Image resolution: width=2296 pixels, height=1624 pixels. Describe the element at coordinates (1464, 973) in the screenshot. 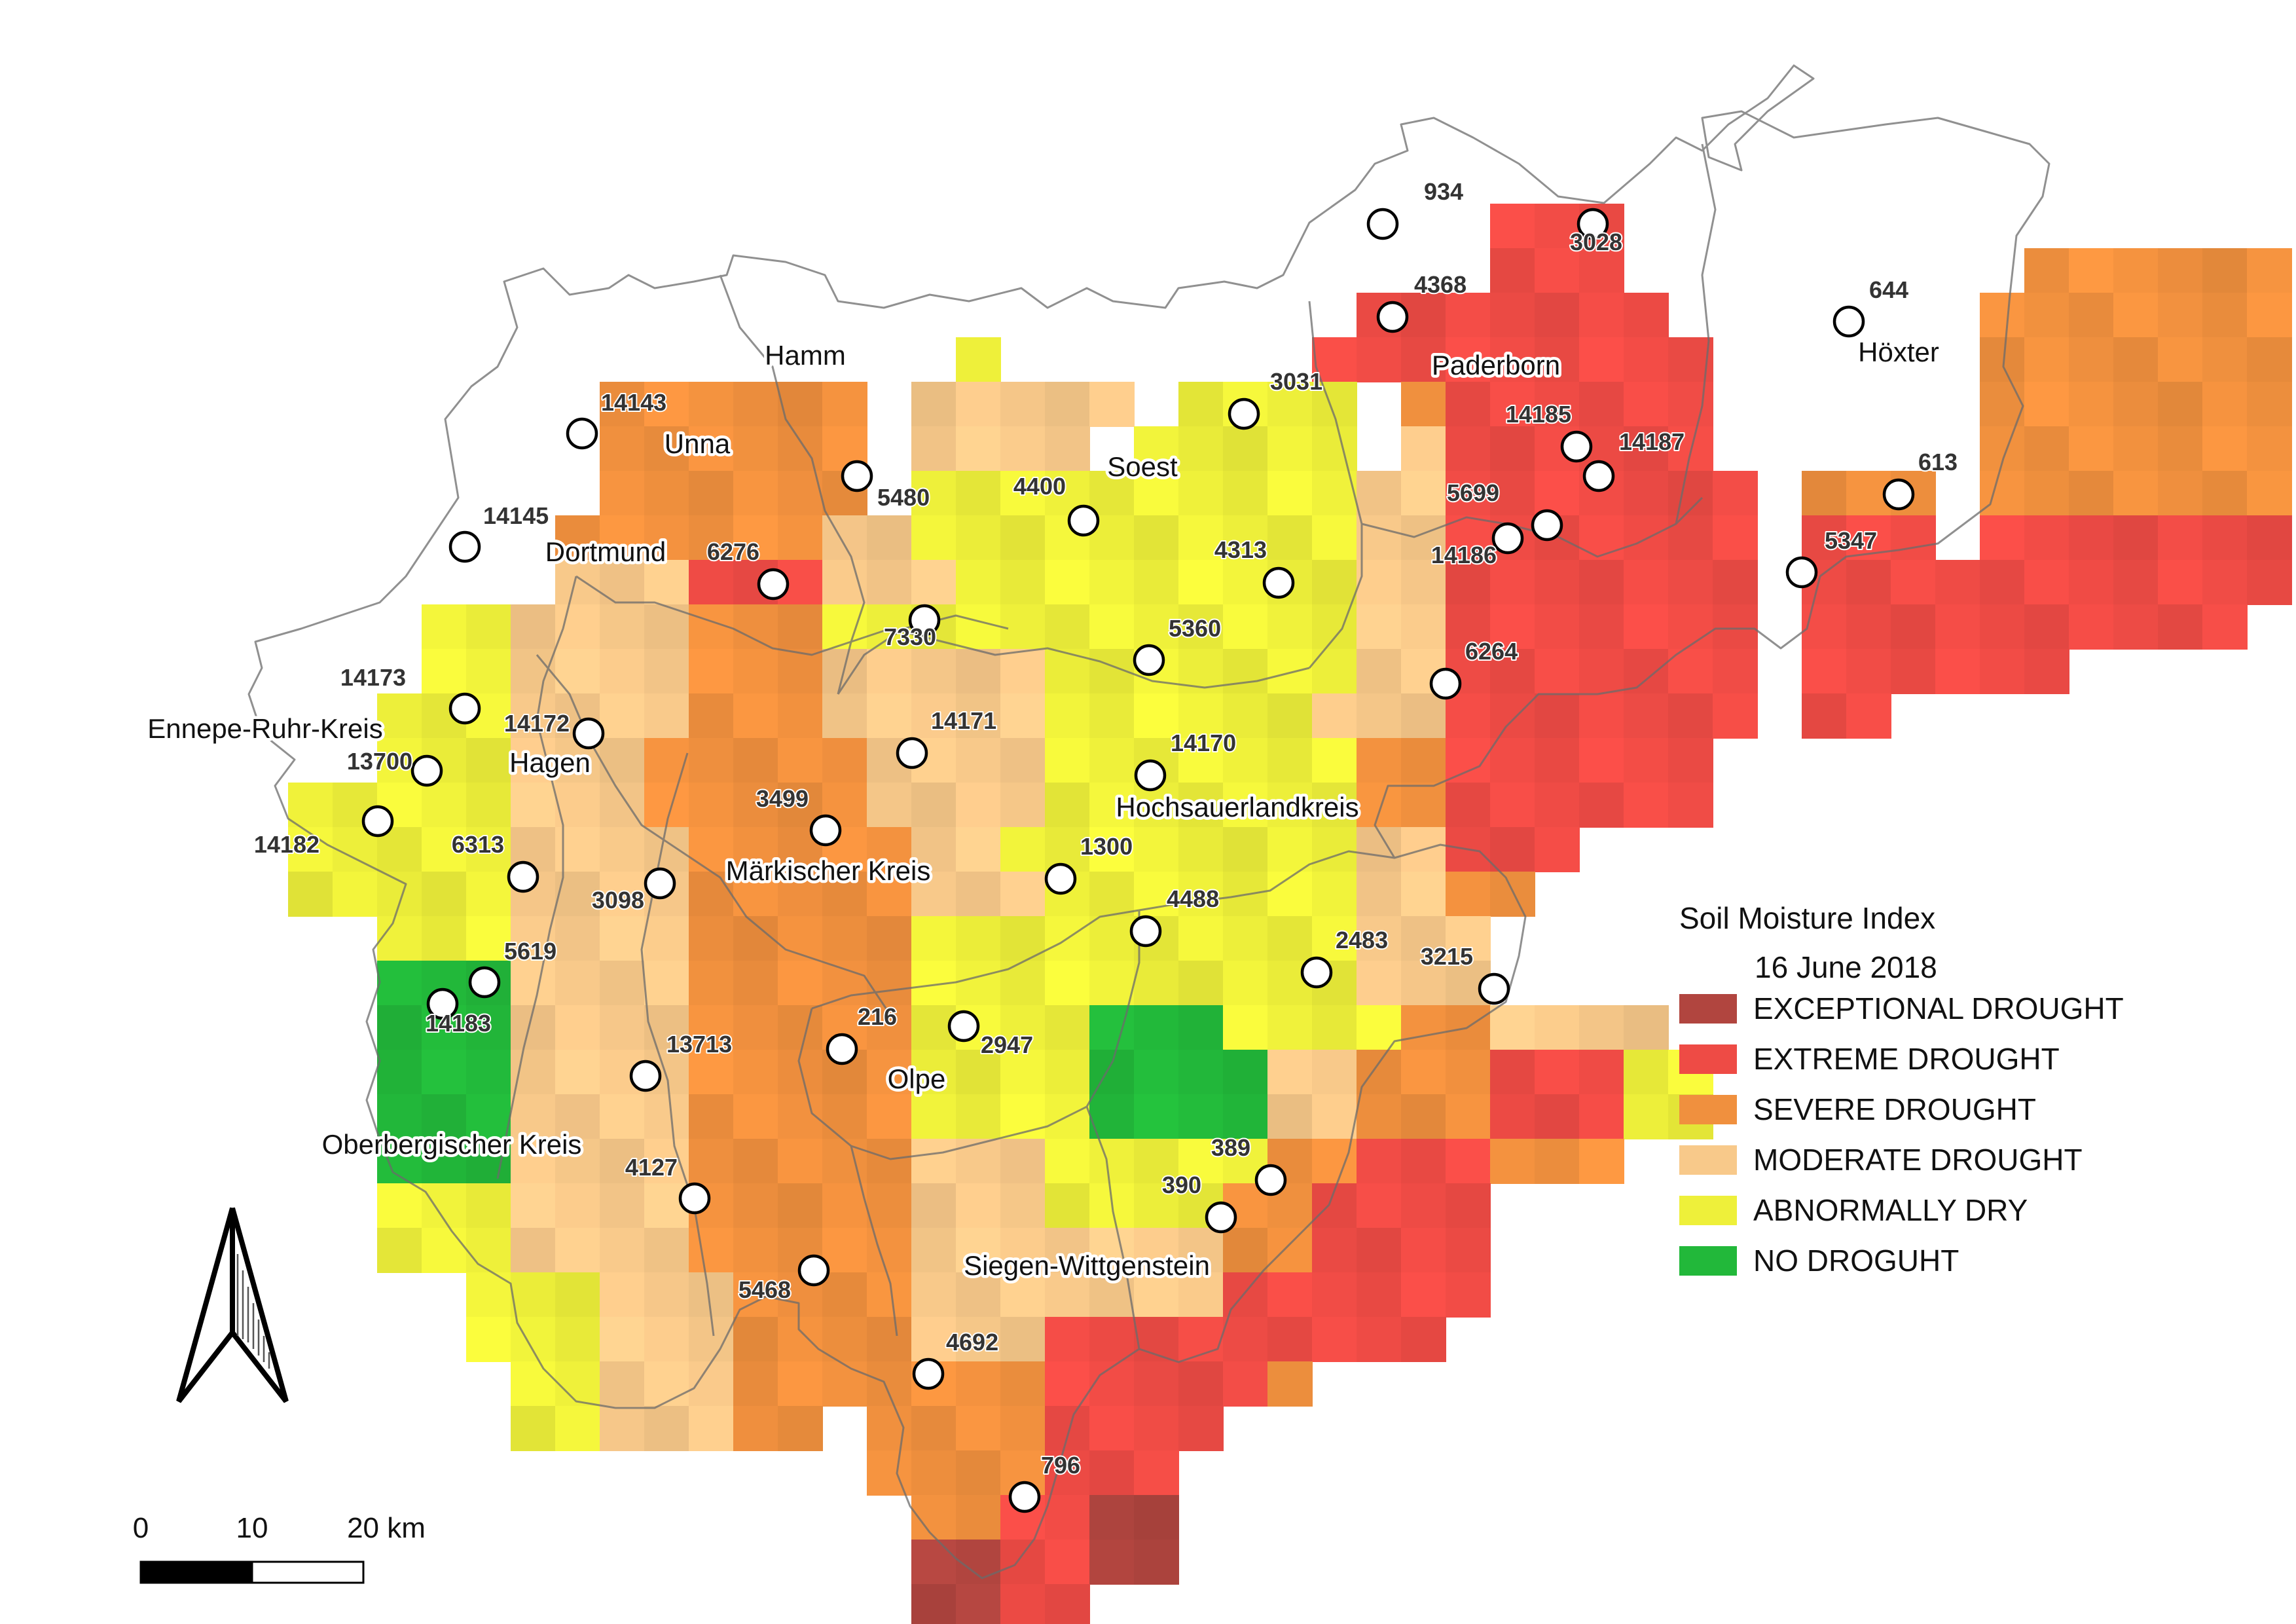

I see `station-marker-3215: 3215` at that location.